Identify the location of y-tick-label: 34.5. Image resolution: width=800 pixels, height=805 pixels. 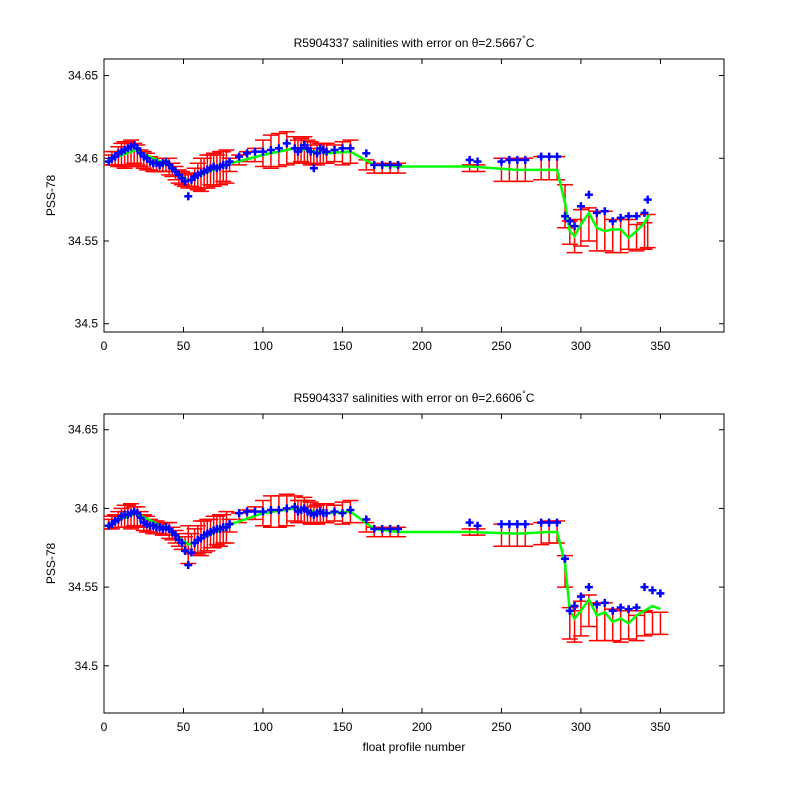
(87, 324).